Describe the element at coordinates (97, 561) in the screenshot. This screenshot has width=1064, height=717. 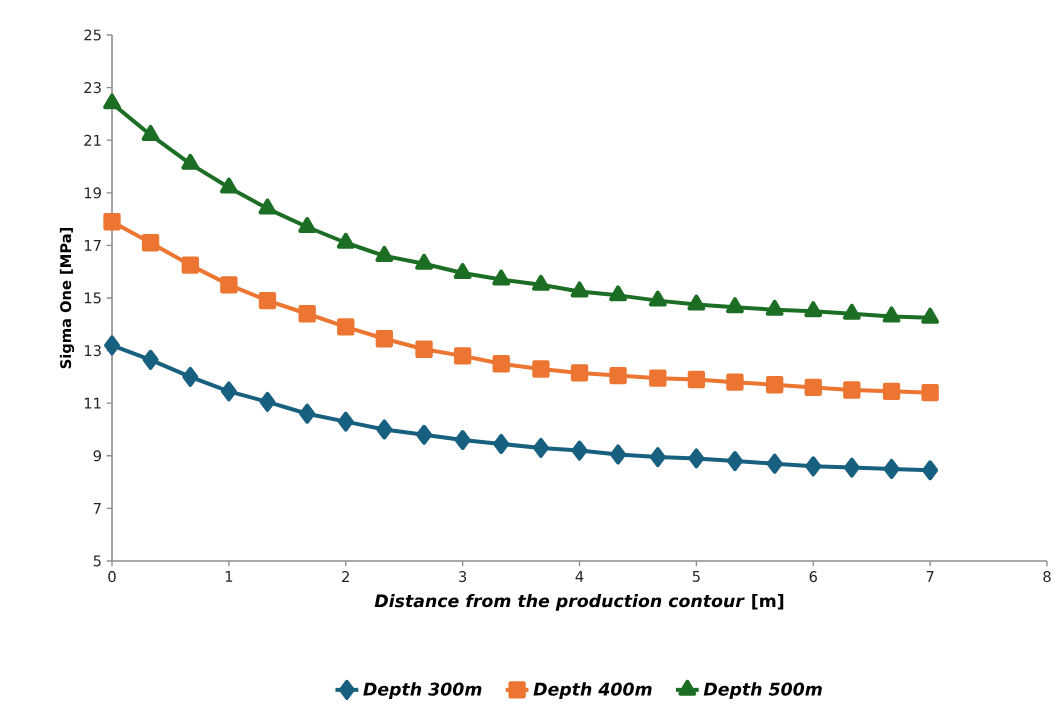
I see `y-tick-label: 5` at that location.